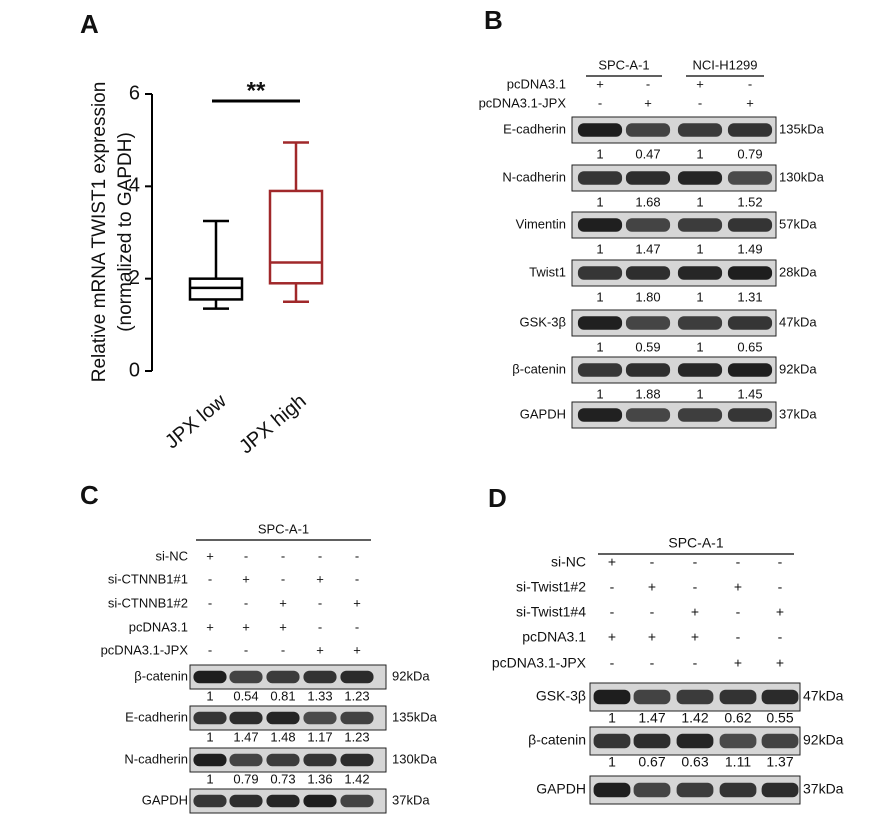 This screenshot has width=877, height=823. I want to click on condition-label: si-Twist1#2, so click(551, 587).